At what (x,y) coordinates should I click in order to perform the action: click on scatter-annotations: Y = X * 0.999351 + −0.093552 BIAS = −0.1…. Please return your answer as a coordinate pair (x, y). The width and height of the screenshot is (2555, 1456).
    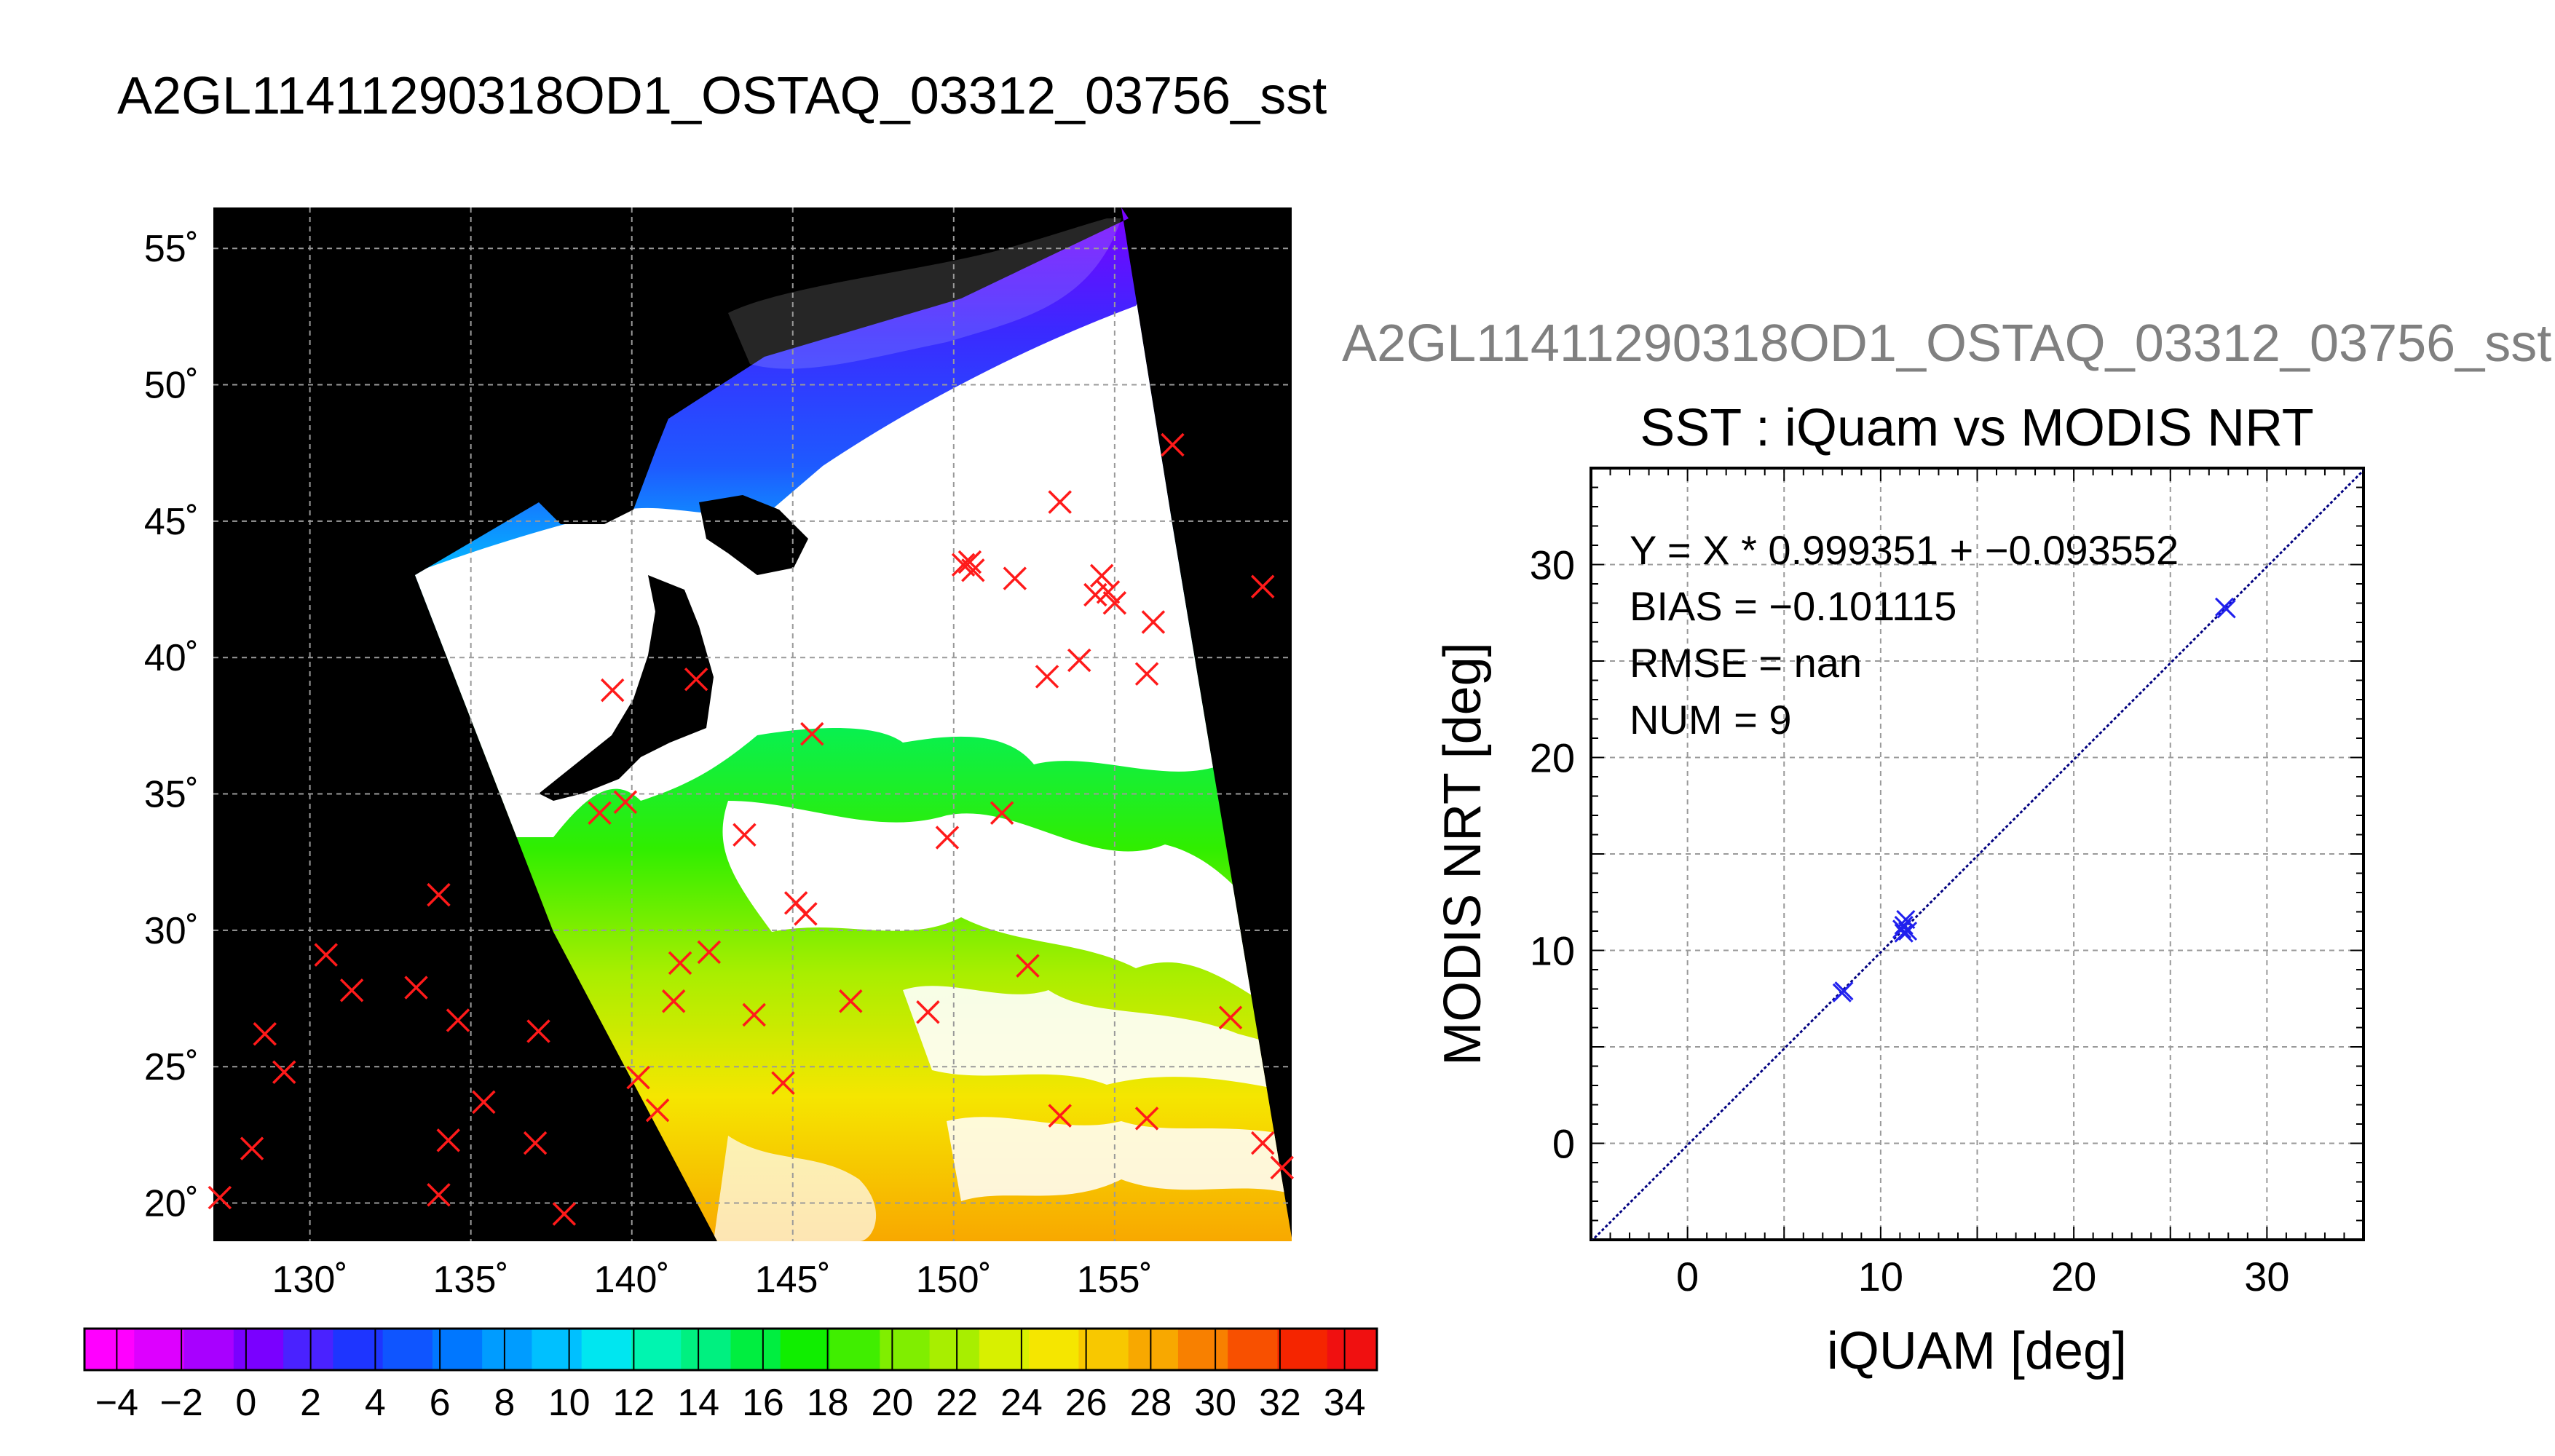
    Looking at the image, I should click on (1904, 635).